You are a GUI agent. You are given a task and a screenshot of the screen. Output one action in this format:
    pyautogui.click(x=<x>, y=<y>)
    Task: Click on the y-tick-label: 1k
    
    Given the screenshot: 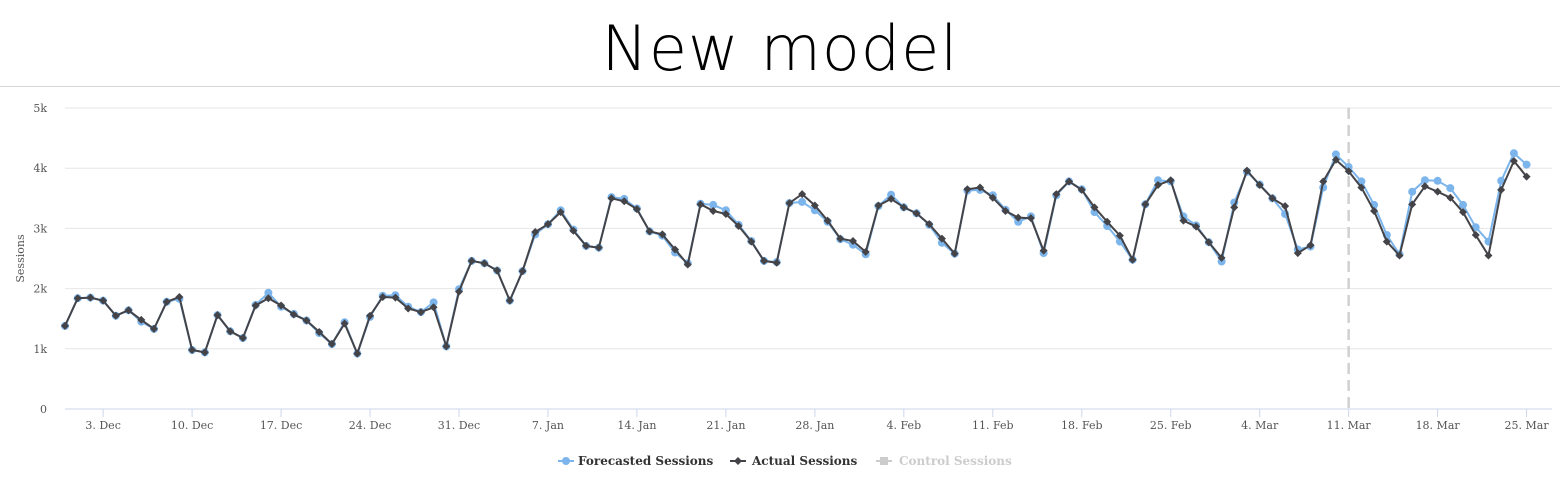 What is the action you would take?
    pyautogui.click(x=40, y=349)
    